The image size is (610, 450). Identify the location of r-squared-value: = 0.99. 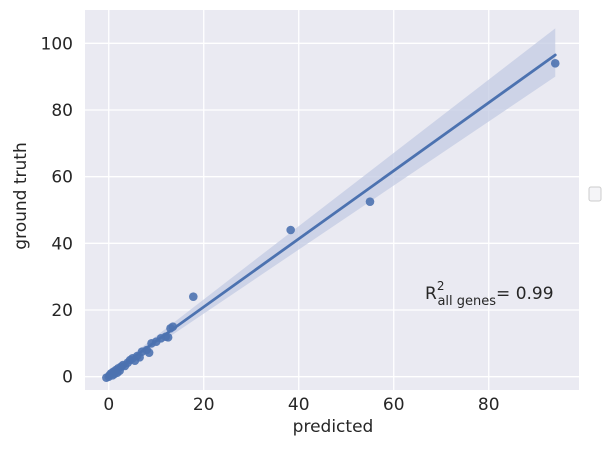
(525, 294).